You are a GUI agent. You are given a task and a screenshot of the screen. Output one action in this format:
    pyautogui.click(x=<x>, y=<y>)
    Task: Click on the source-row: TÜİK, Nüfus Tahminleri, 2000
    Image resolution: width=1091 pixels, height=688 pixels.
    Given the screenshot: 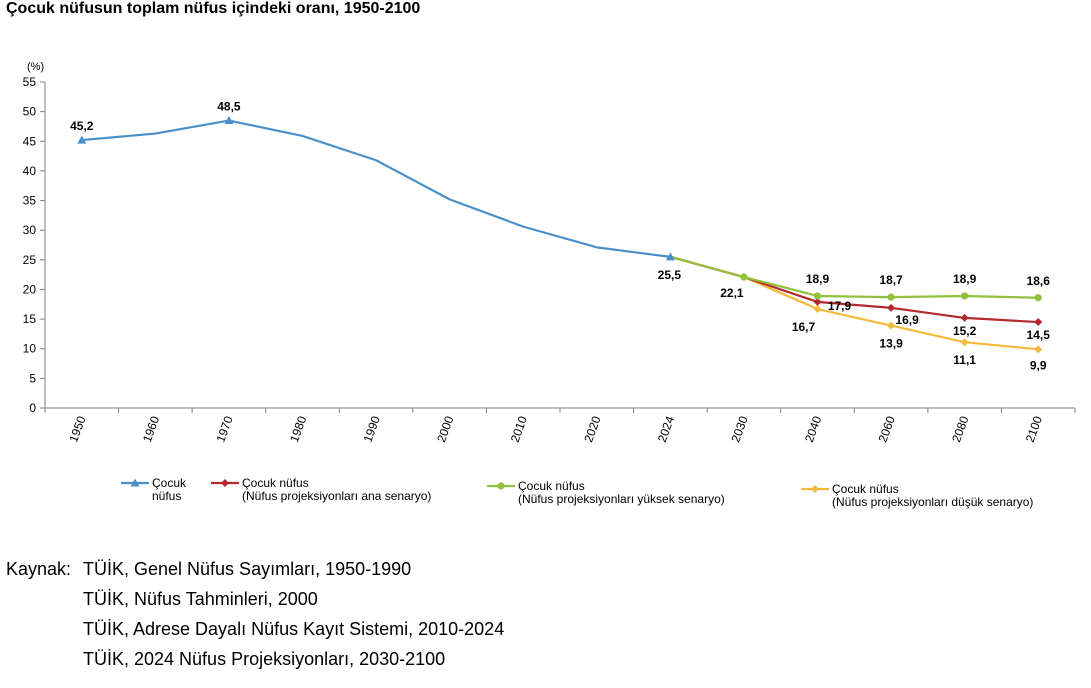 What is the action you would take?
    pyautogui.click(x=255, y=599)
    